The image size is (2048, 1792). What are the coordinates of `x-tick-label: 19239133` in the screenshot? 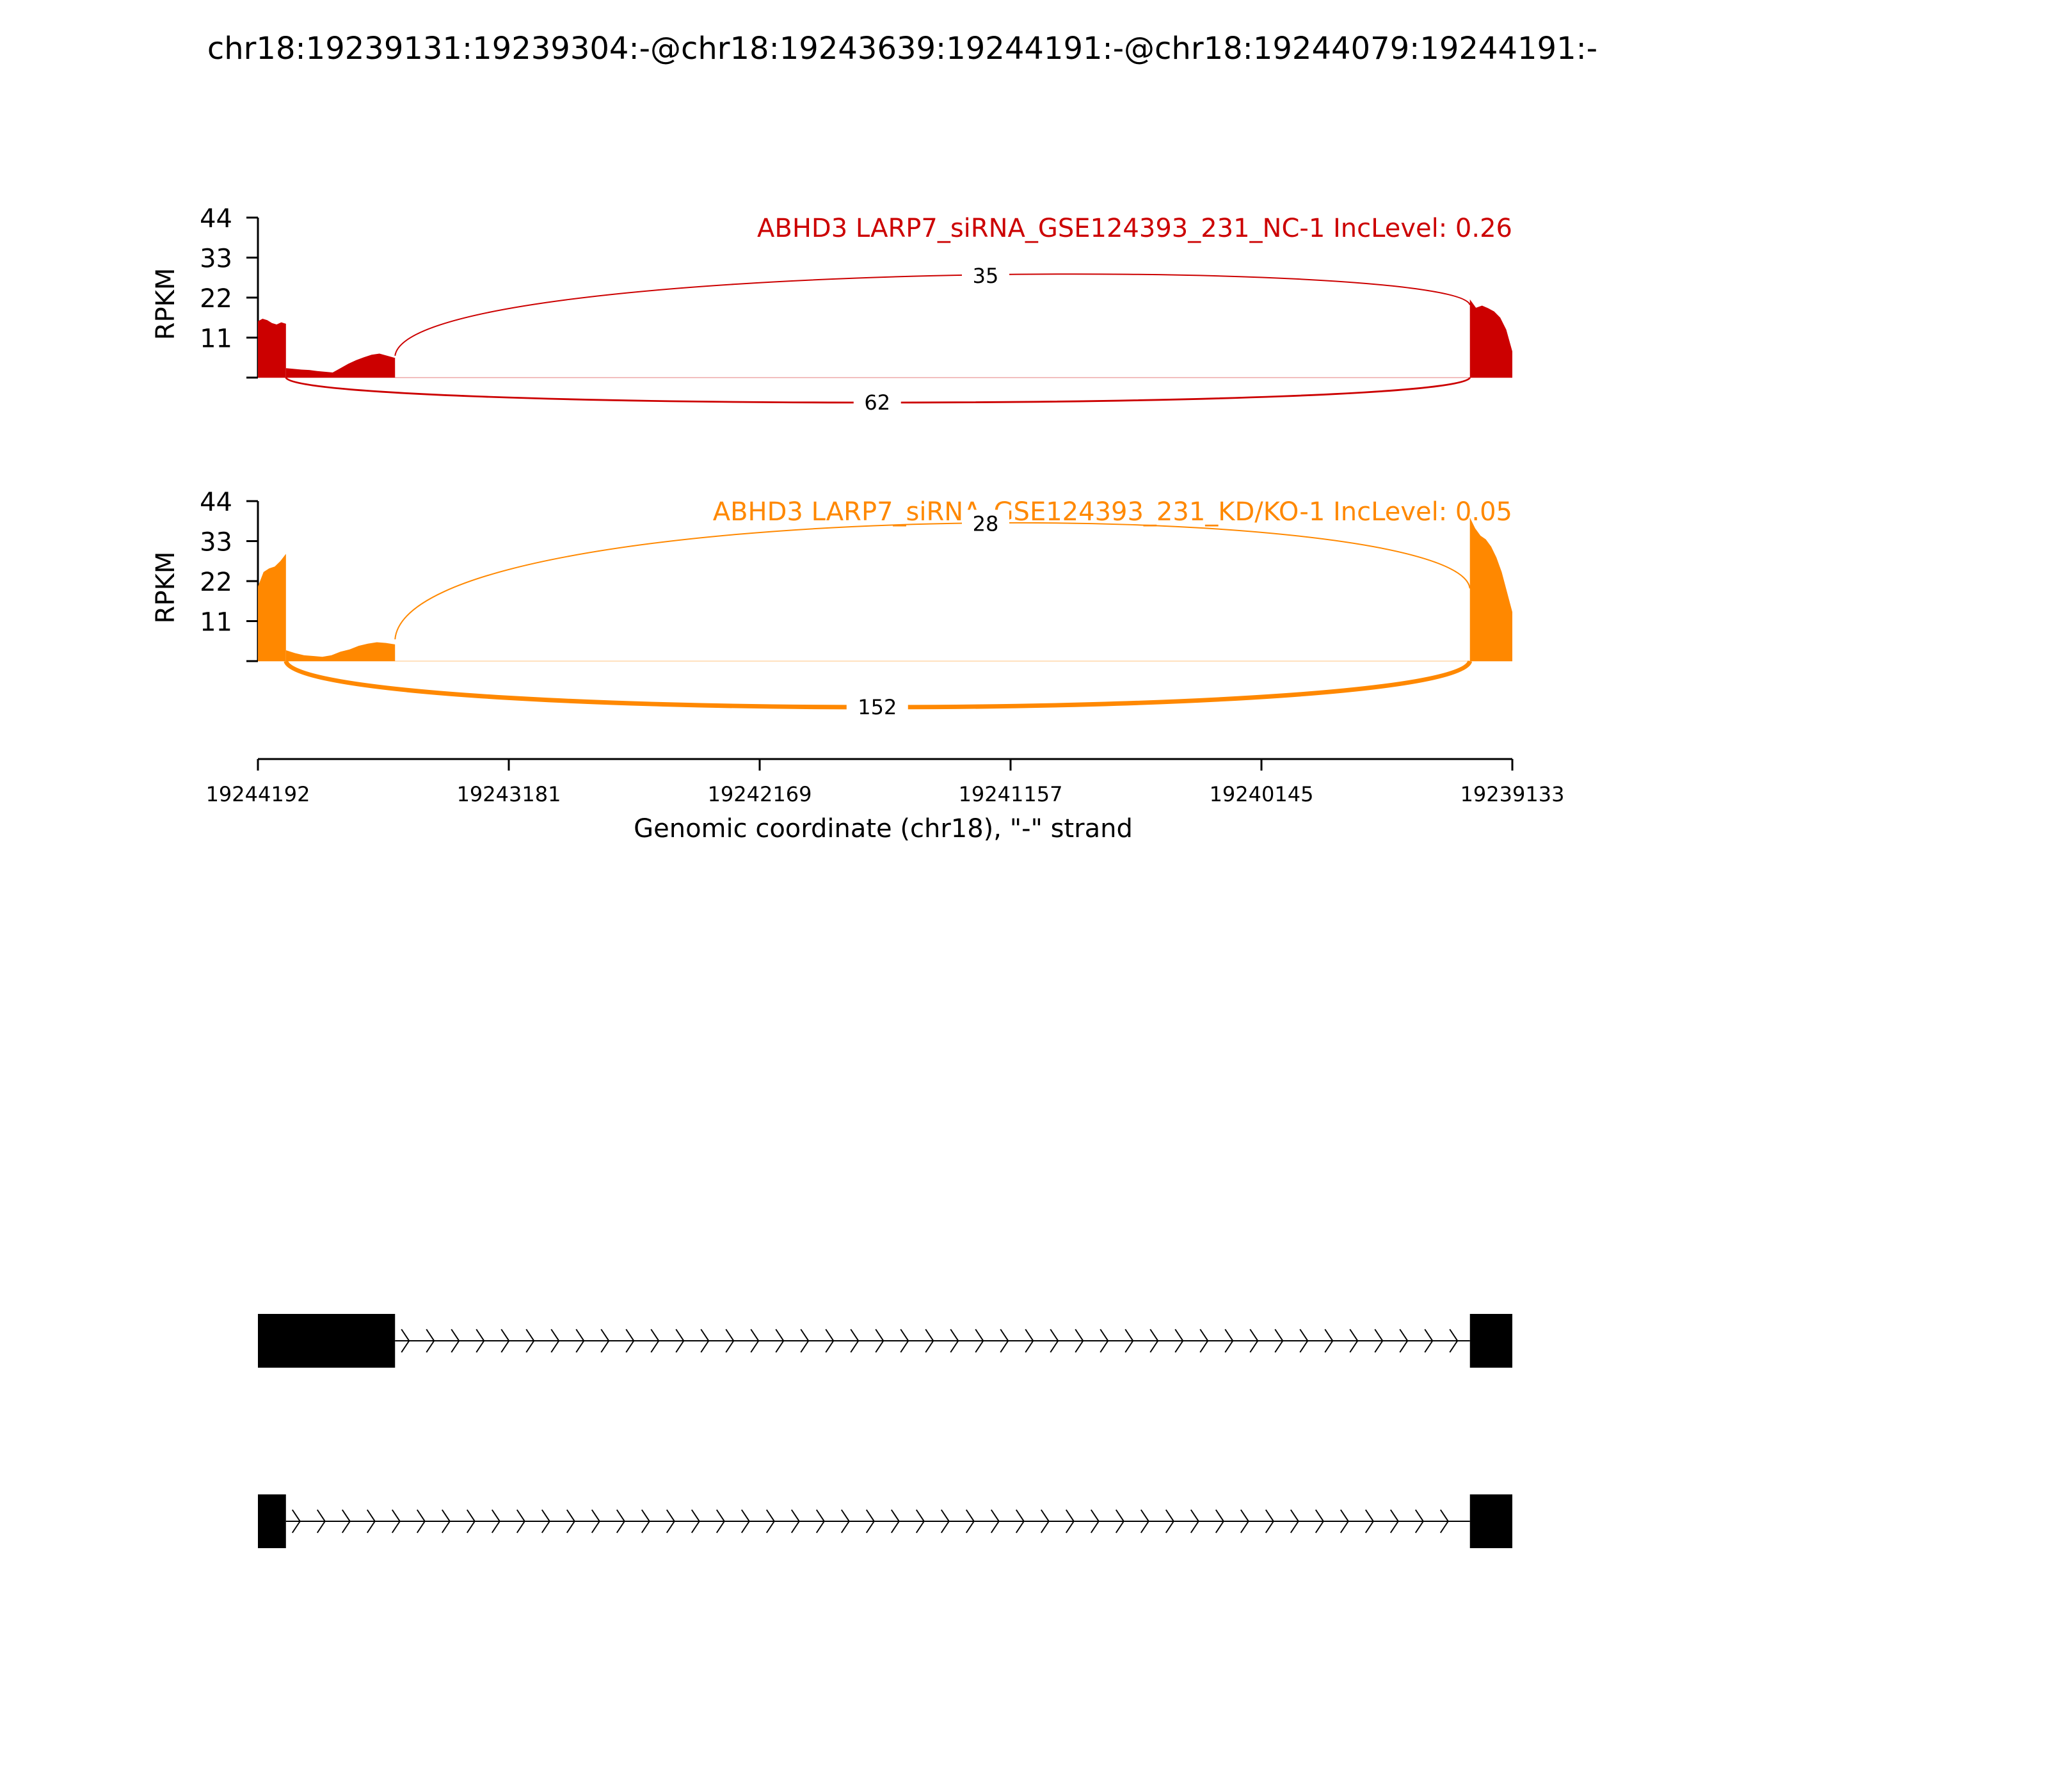 It's located at (1512, 794).